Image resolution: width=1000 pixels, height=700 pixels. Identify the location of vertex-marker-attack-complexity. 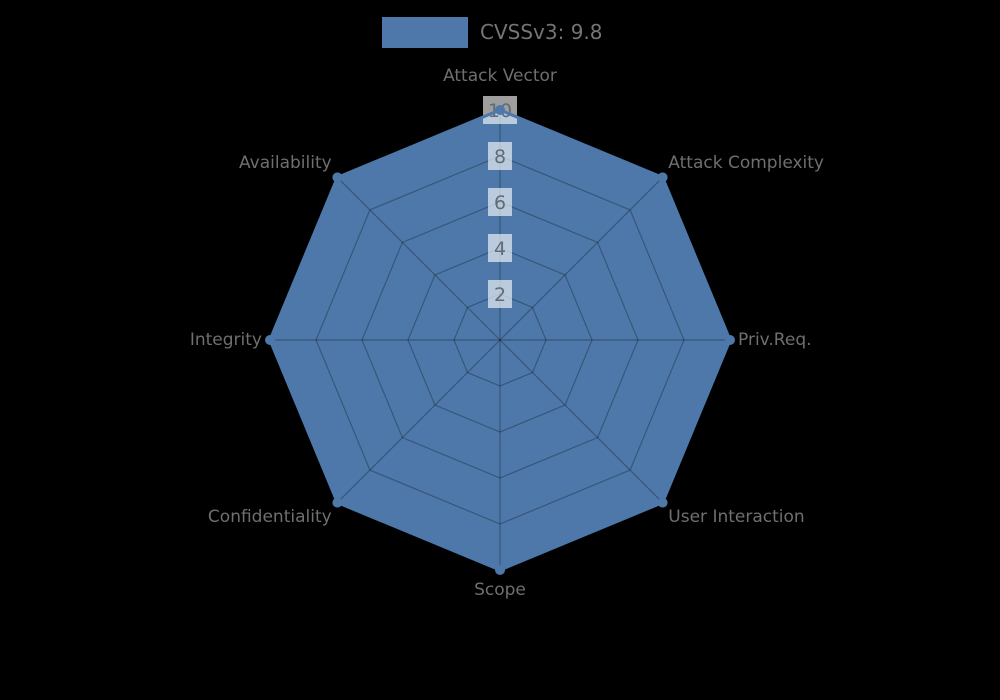
(662, 177).